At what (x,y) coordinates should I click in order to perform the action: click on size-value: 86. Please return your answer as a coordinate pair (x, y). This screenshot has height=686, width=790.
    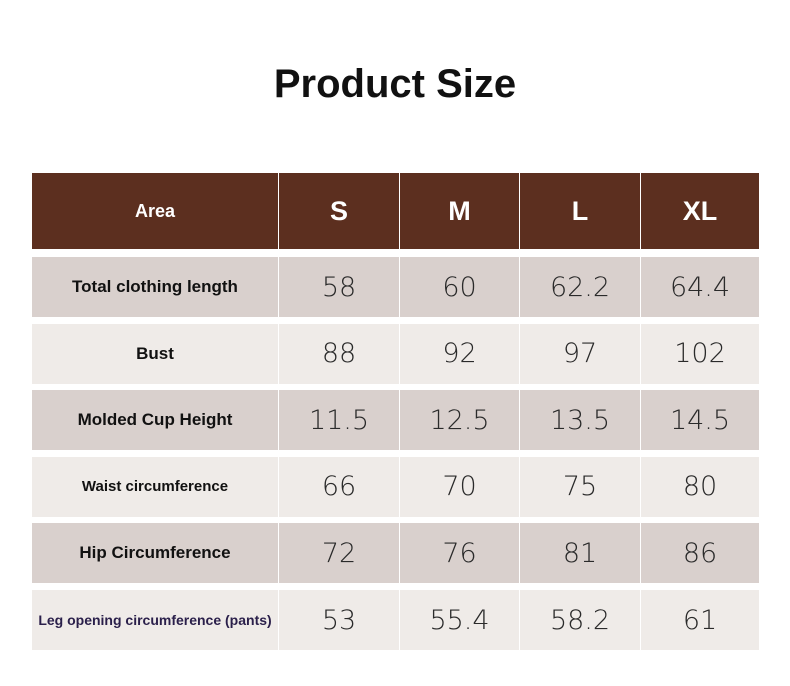
    Looking at the image, I should click on (700, 553).